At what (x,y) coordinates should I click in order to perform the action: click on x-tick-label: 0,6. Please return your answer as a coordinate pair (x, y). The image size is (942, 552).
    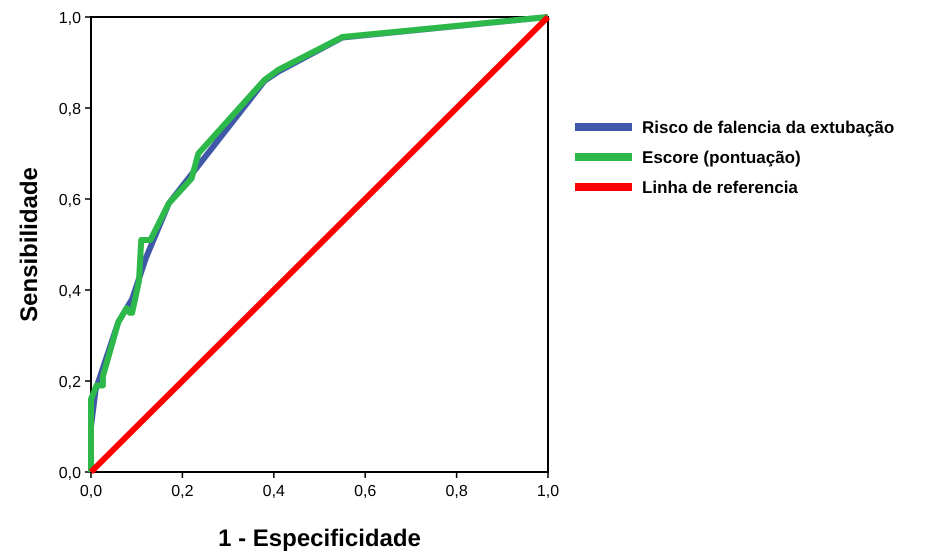
    Looking at the image, I should click on (365, 491).